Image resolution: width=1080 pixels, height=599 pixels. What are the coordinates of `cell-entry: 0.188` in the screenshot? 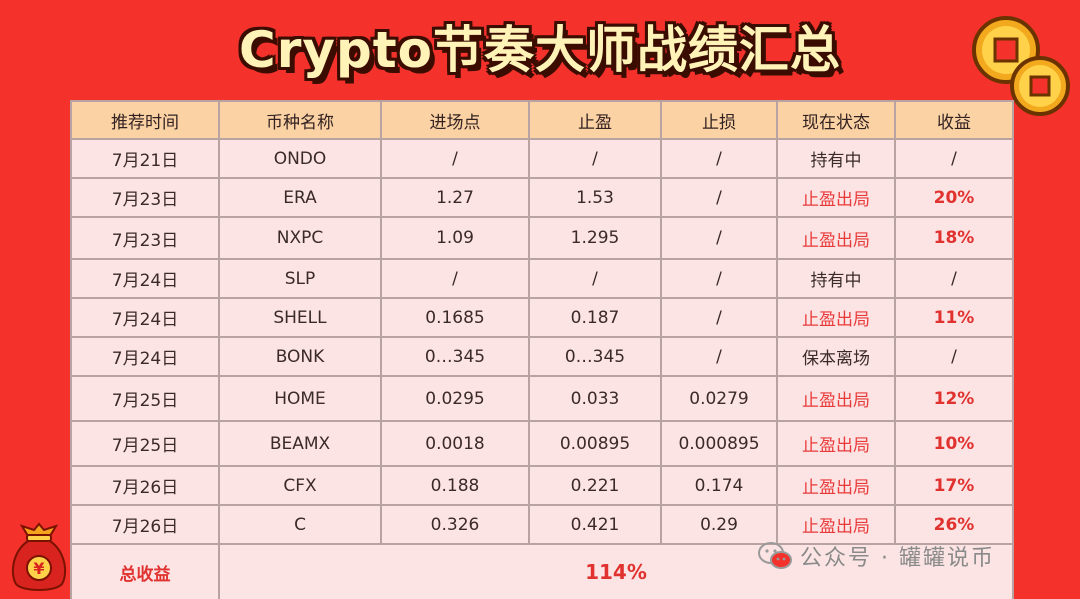 It's located at (455, 485).